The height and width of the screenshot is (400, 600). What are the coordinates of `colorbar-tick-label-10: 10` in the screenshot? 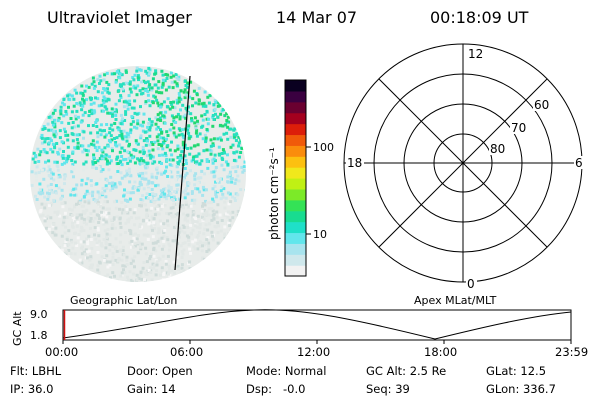 It's located at (320, 234).